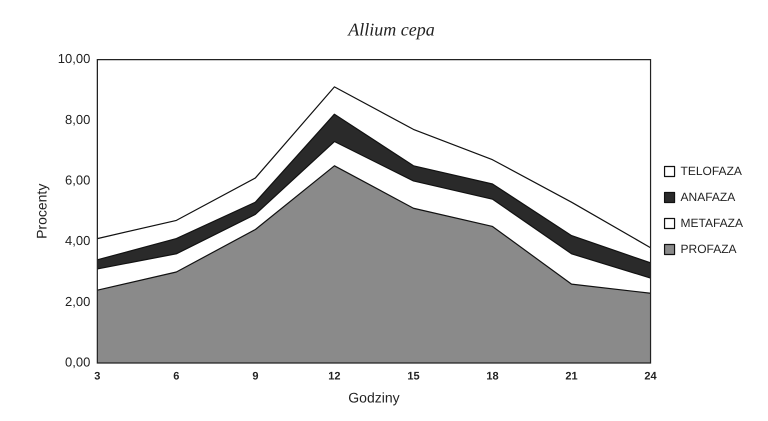 This screenshot has width=768, height=421. Describe the element at coordinates (413, 376) in the screenshot. I see `x-tick-label: 15` at that location.